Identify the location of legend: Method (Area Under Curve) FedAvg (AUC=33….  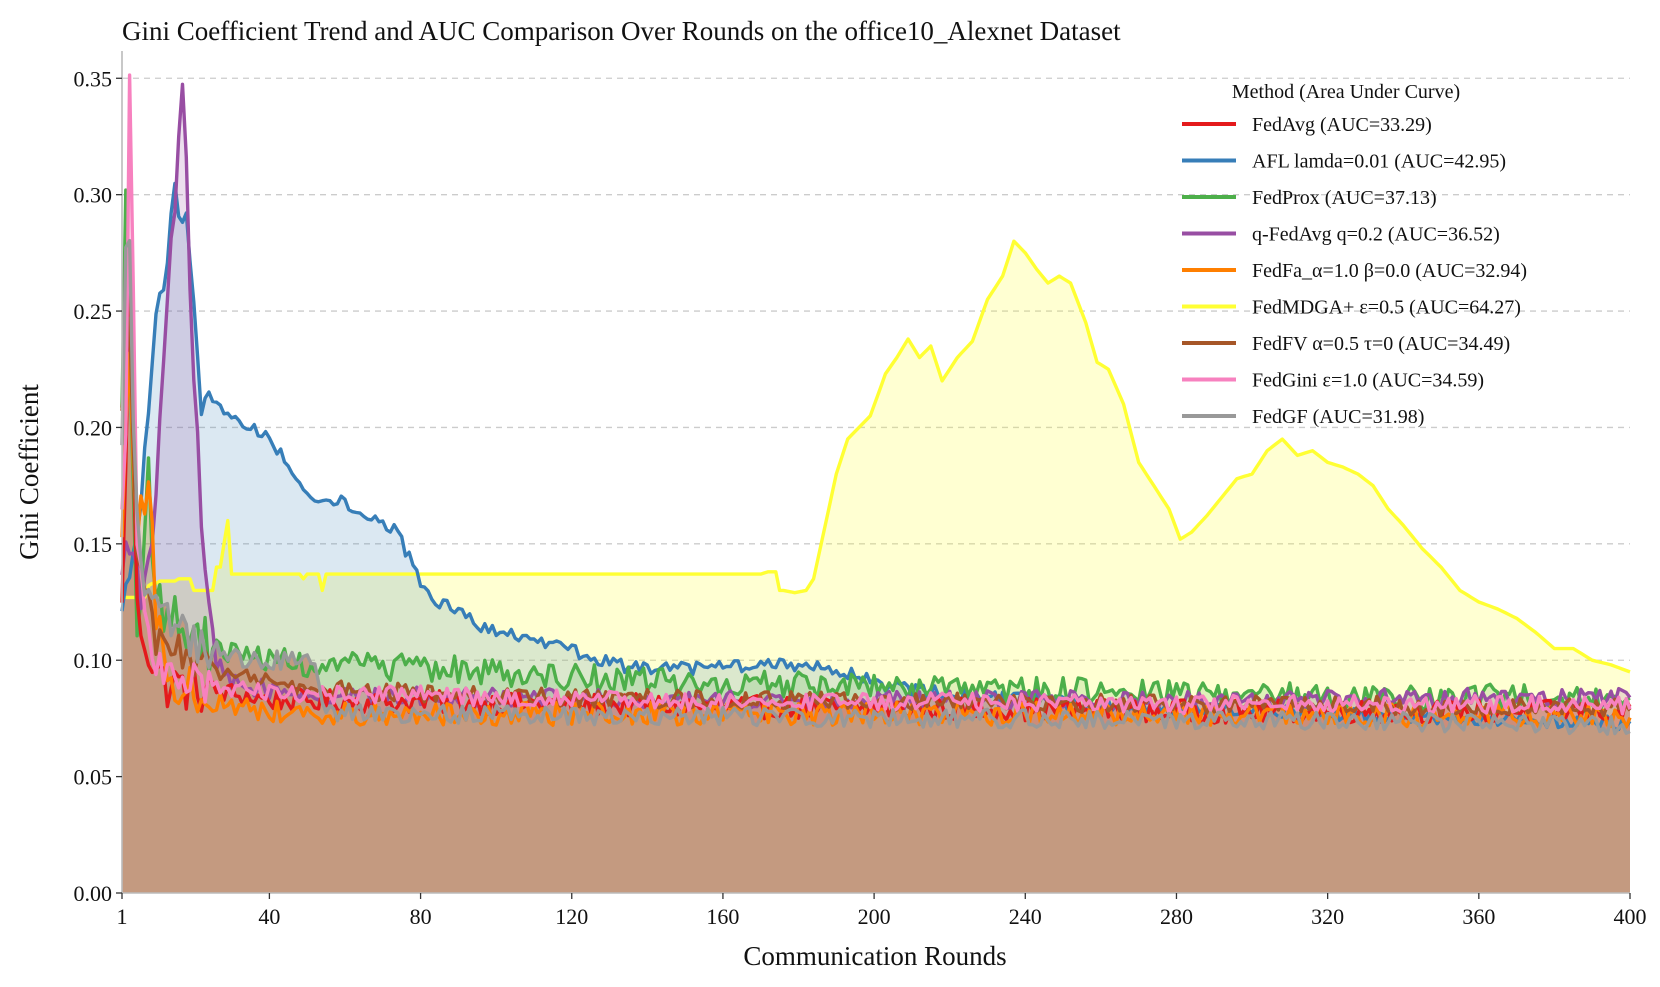
(1354, 254).